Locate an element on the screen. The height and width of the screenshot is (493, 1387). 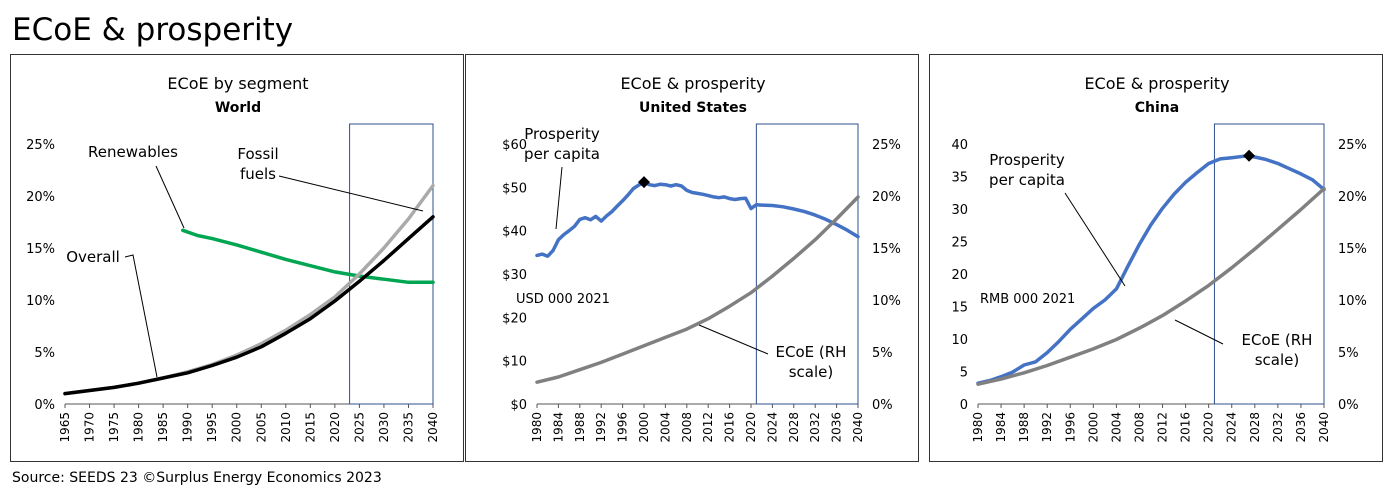
y2-tick-label: 0% is located at coordinates (882, 405).